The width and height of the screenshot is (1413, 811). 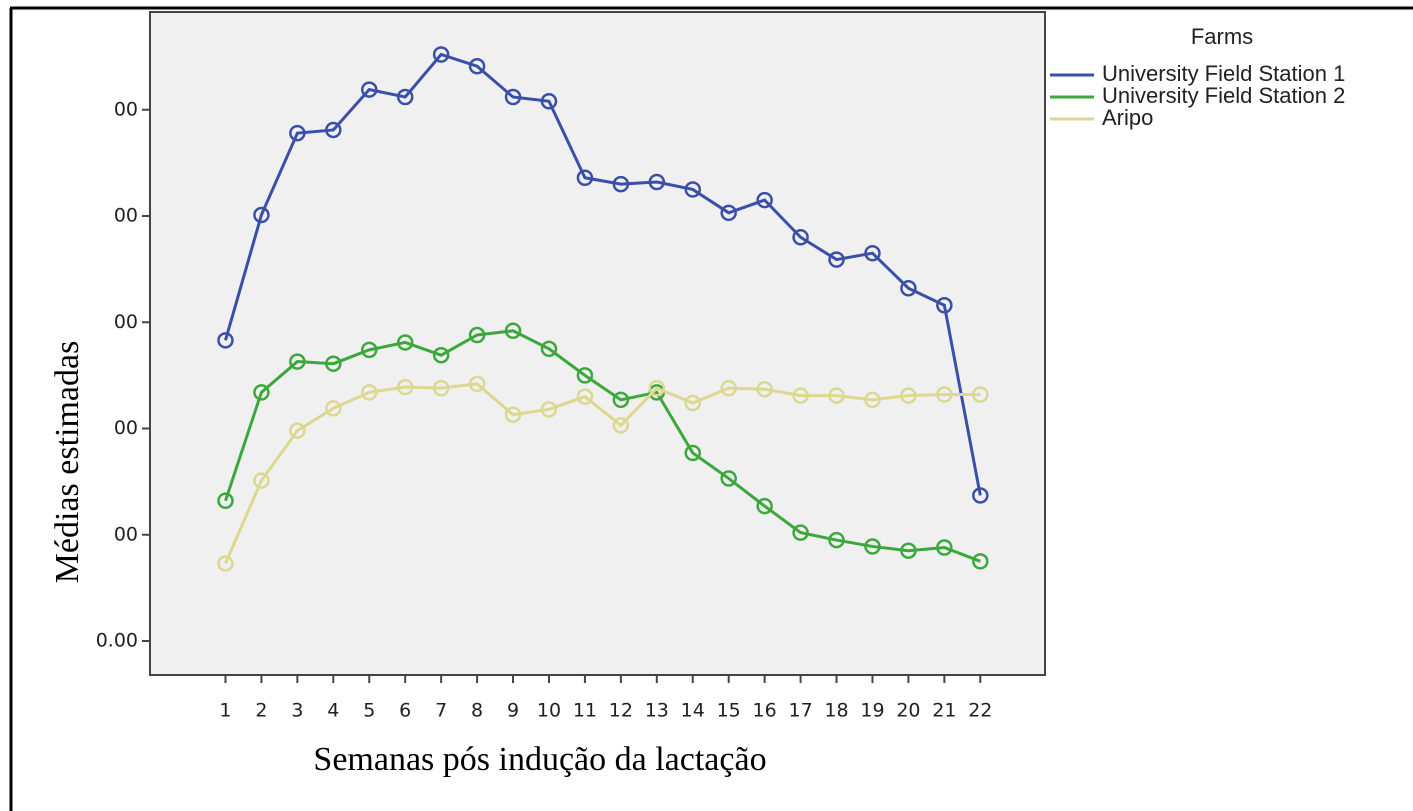 I want to click on x-tick-label: 17, so click(x=800, y=711).